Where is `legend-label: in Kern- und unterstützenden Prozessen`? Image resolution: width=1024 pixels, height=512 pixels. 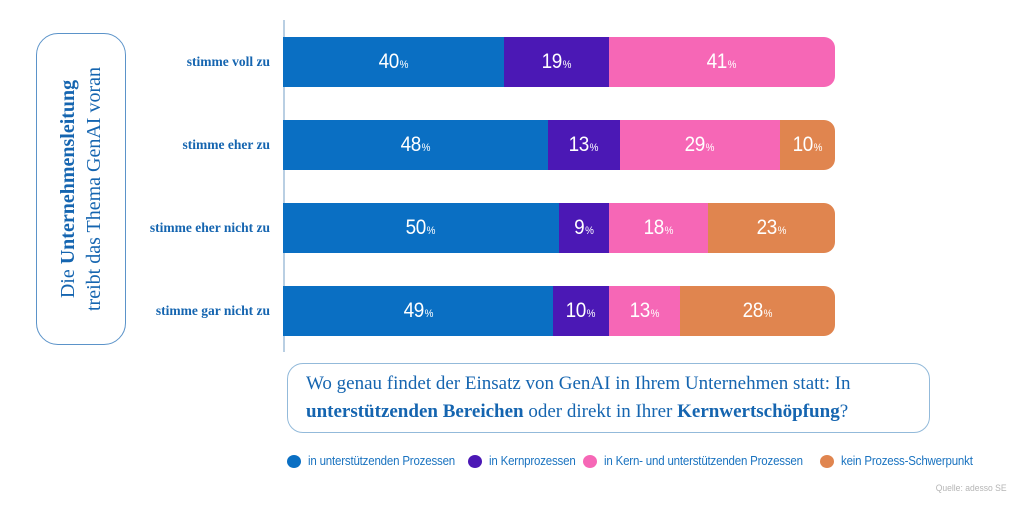
legend-label: in Kern- und unterstützenden Prozessen is located at coordinates (703, 461).